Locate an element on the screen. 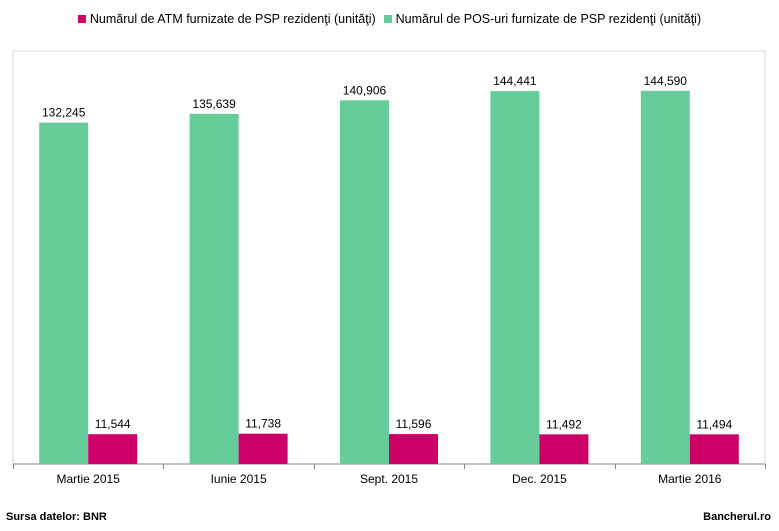  data-label-atm: 11,544 is located at coordinates (113, 424).